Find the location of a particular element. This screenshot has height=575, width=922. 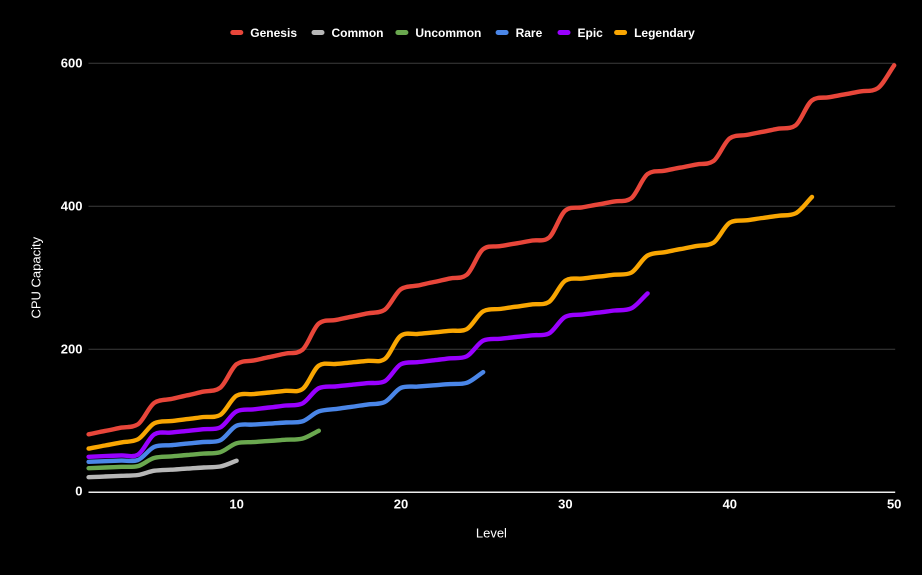

svg-text: Rare is located at coordinates (529, 33).